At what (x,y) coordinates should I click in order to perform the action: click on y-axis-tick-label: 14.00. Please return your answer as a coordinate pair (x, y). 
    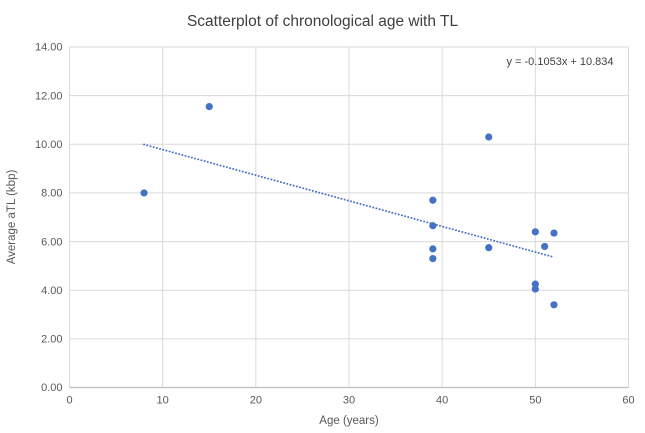
    Looking at the image, I should click on (49, 48).